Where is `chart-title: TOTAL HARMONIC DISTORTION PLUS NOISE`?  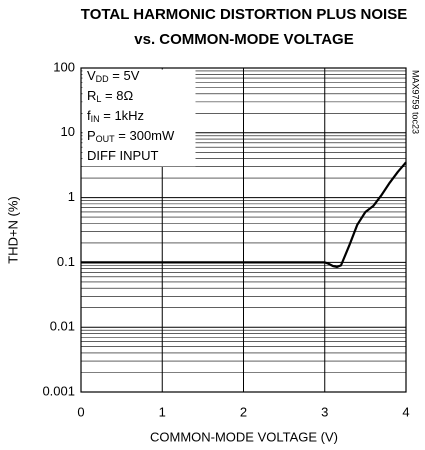
chart-title: TOTAL HARMONIC DISTORTION PLUS NOISE is located at coordinates (244, 14).